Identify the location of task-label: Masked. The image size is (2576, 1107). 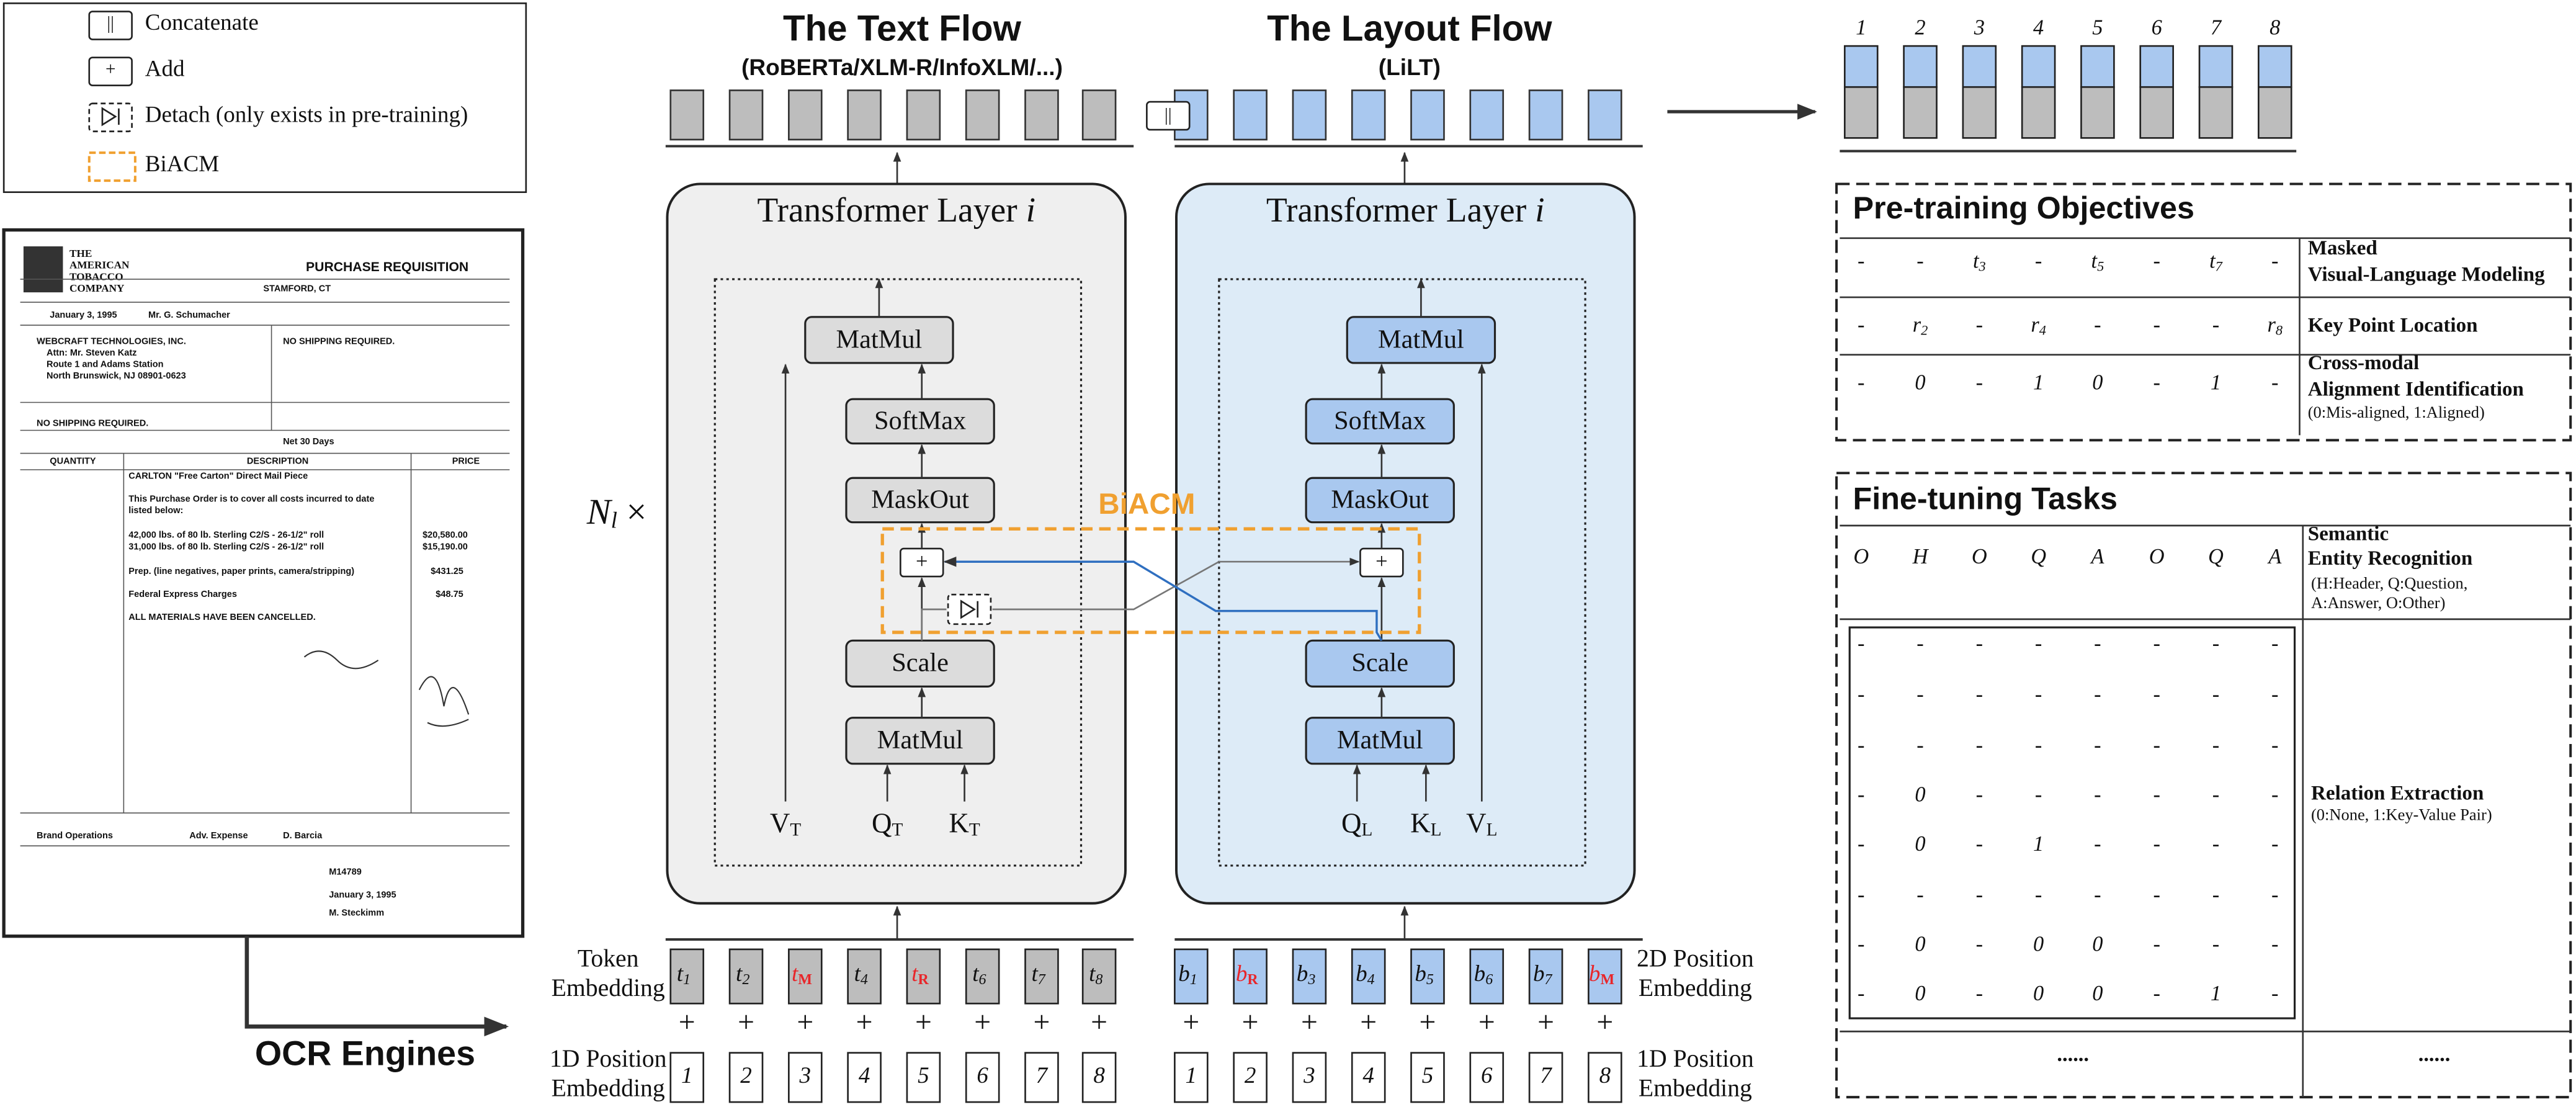
(2343, 248).